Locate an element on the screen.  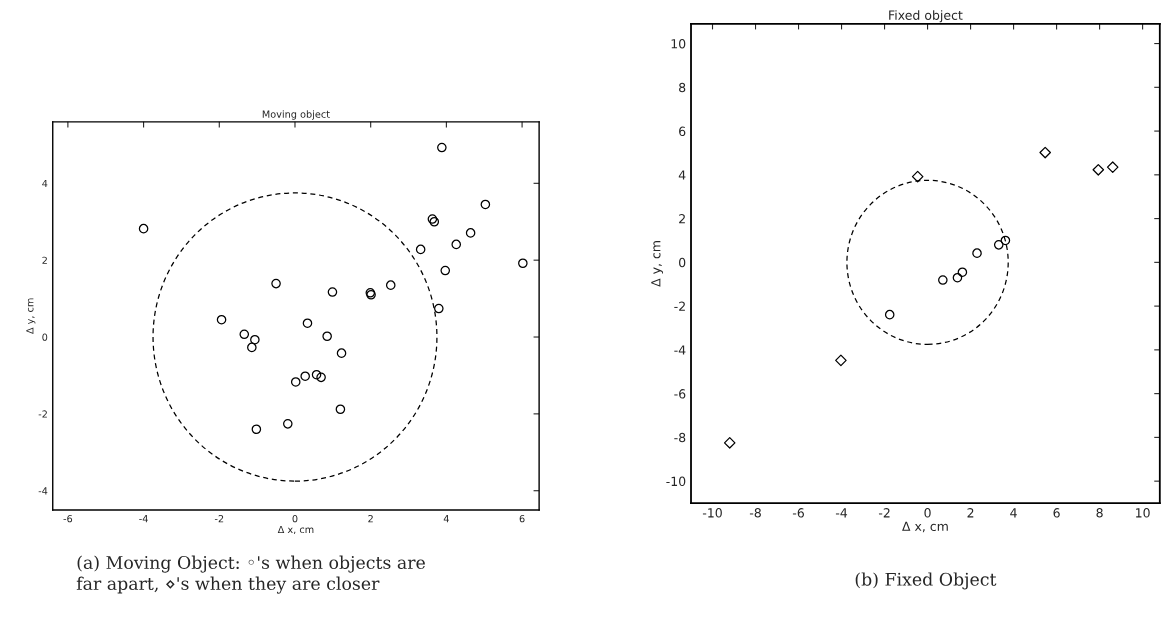
text: (b) Fixed Object is located at coordinates (926, 581).